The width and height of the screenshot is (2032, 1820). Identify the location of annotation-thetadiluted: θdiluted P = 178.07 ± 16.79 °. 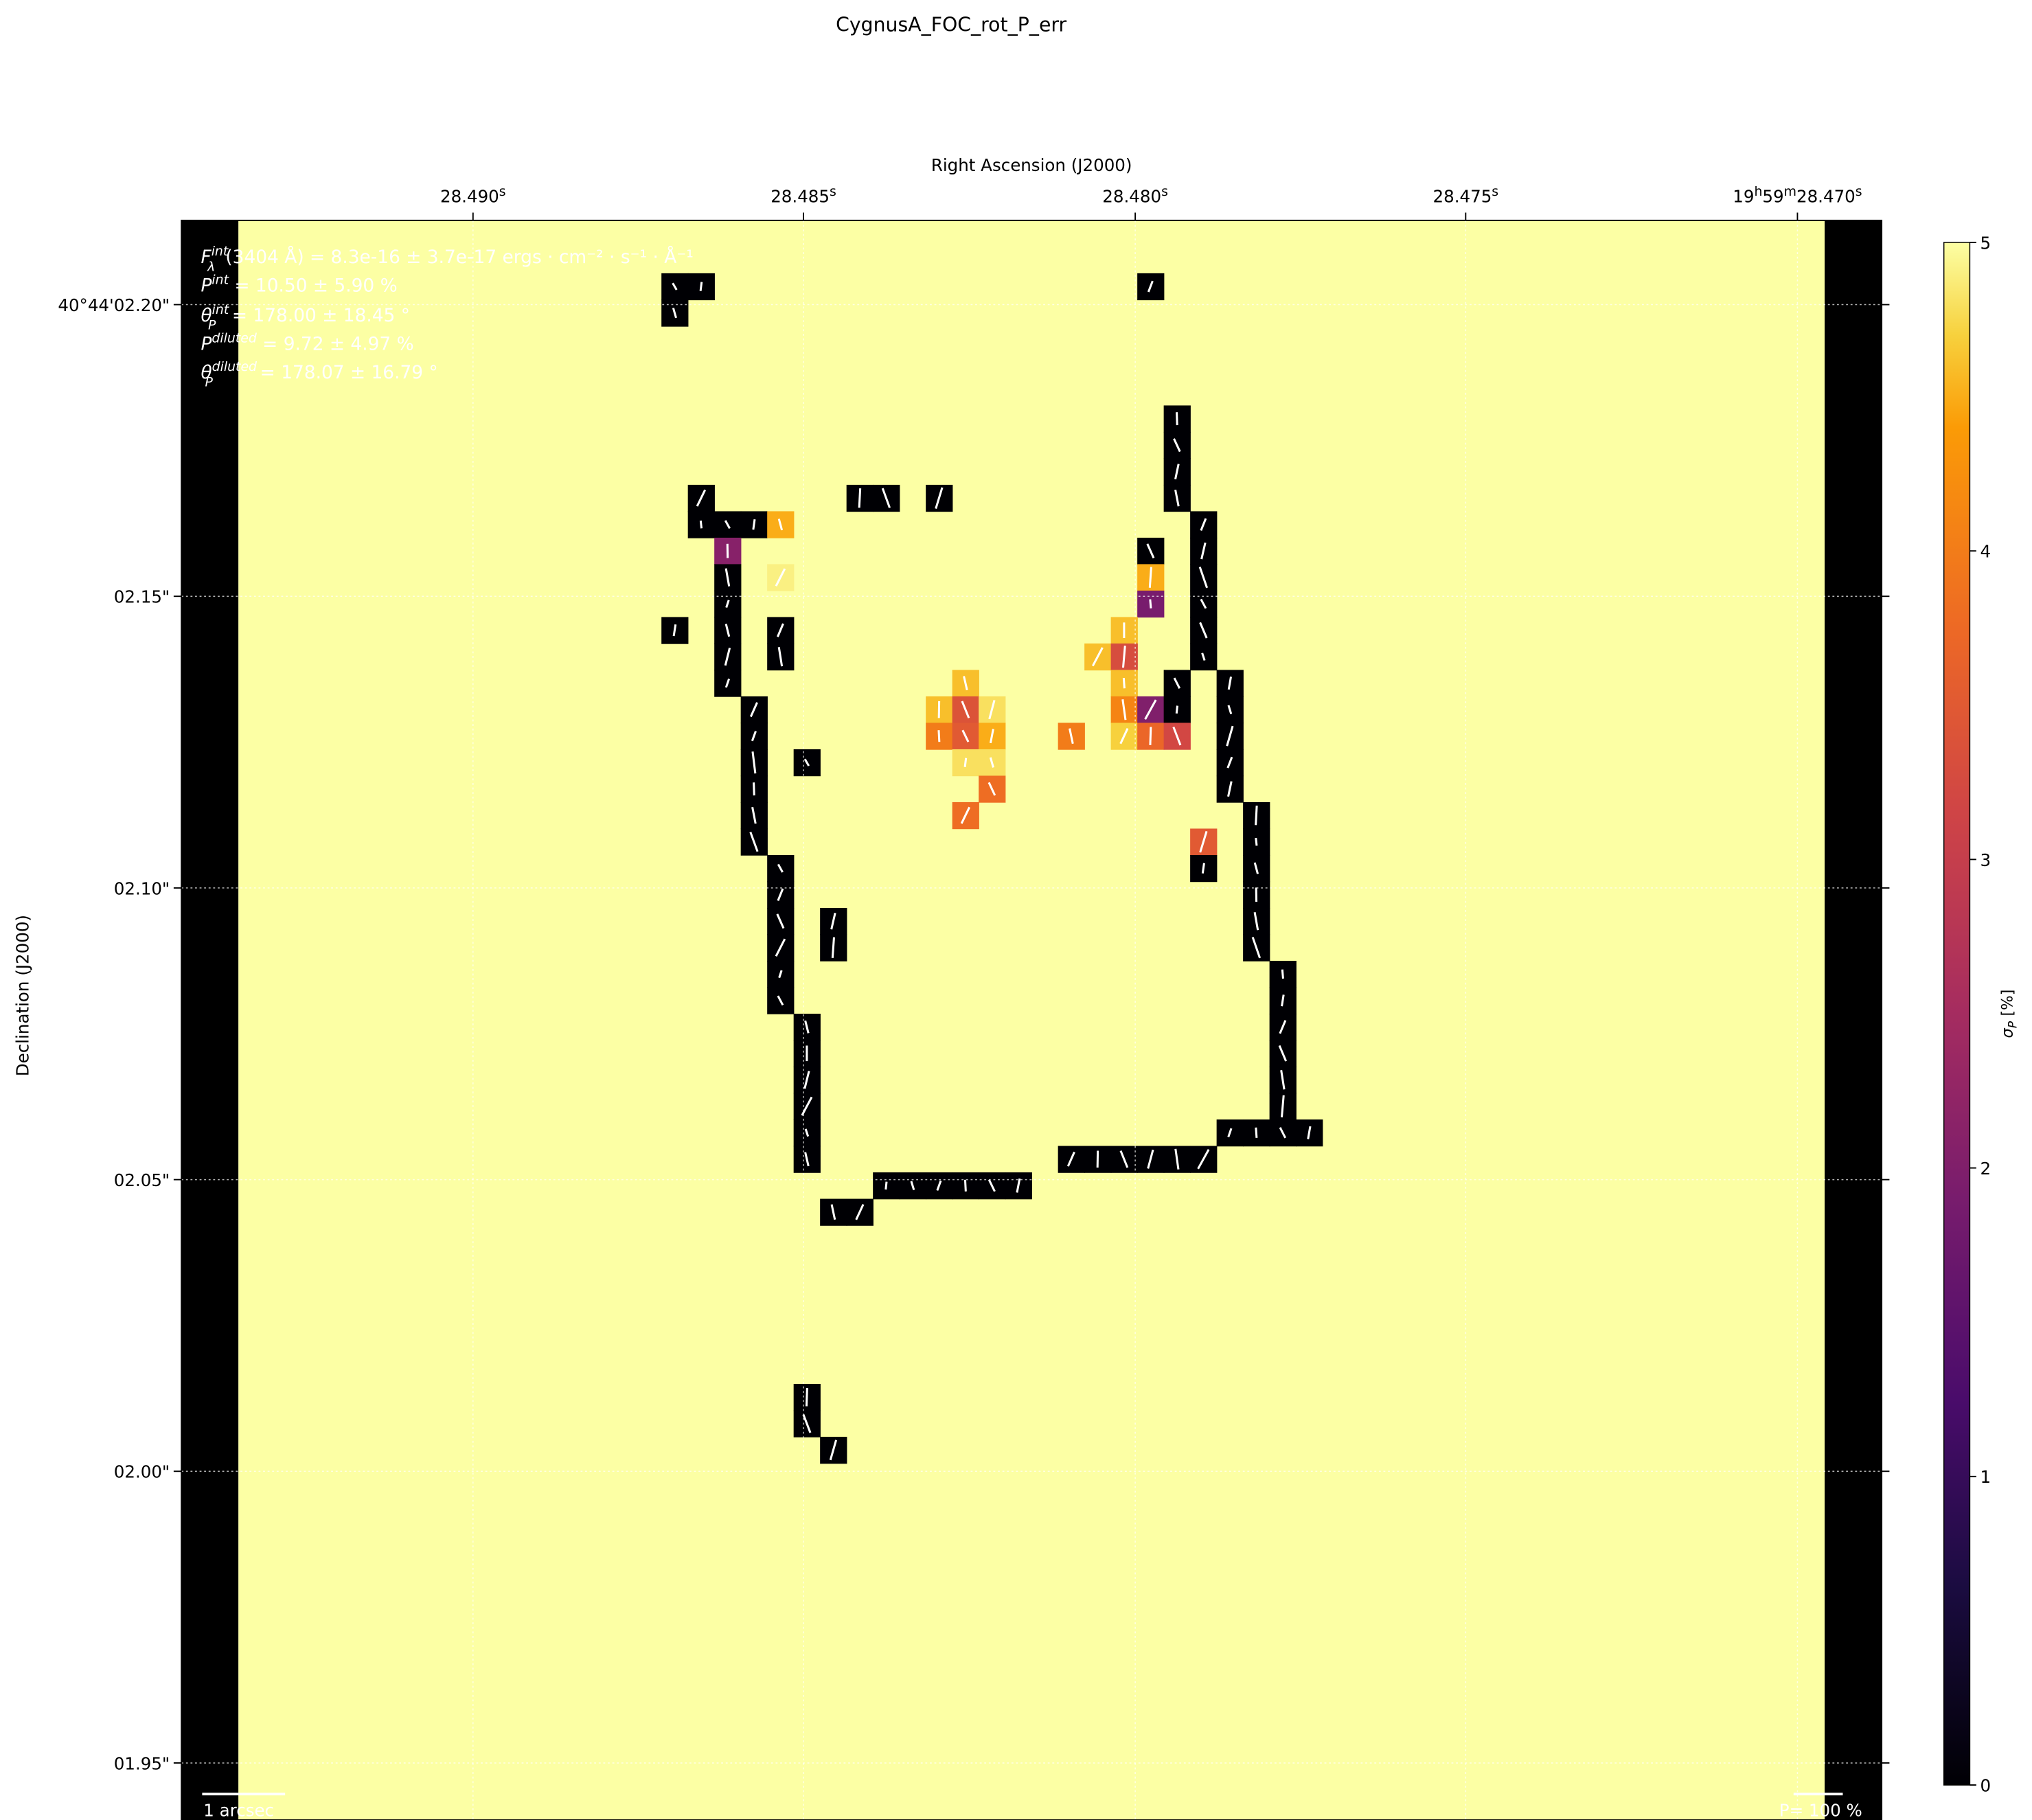
(319, 374).